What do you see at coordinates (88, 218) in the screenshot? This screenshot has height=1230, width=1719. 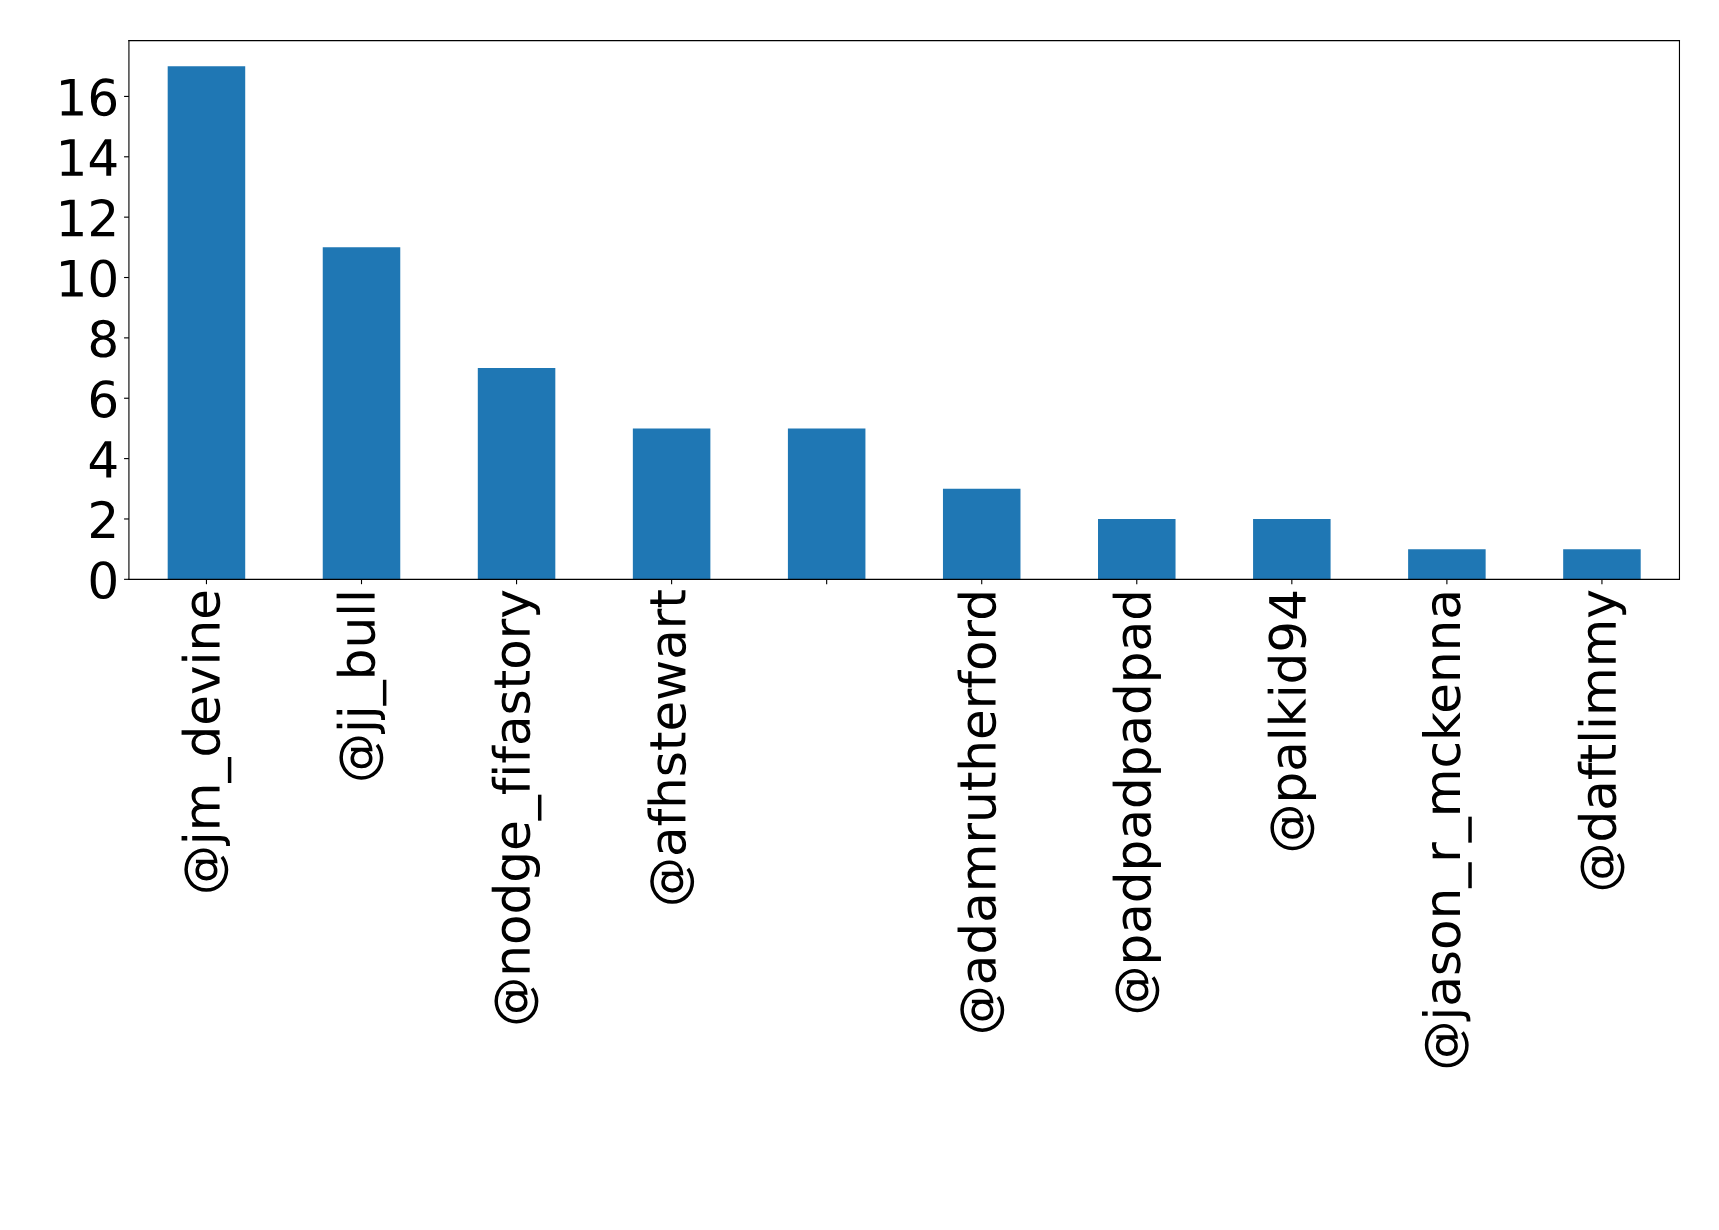 I see `y-tick-label: 12` at bounding box center [88, 218].